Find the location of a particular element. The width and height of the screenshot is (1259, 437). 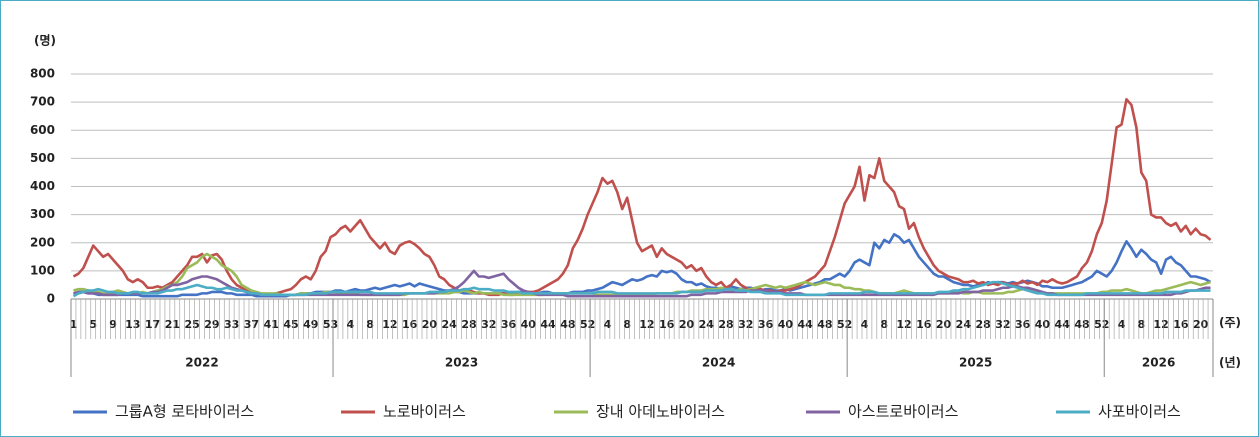

x-tick-label: 1 is located at coordinates (74, 324).